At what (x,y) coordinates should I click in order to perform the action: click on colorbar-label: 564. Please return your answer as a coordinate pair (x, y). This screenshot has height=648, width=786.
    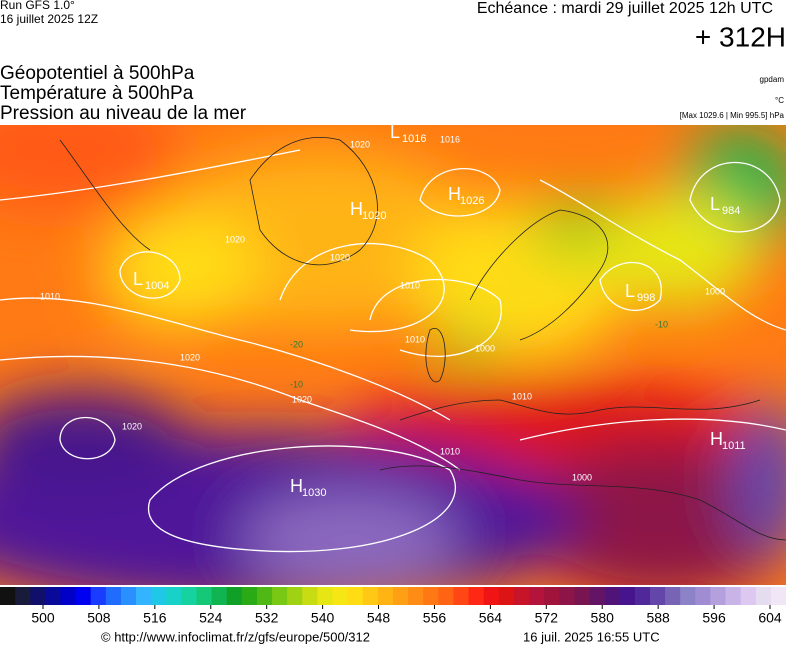
    Looking at the image, I should click on (491, 618).